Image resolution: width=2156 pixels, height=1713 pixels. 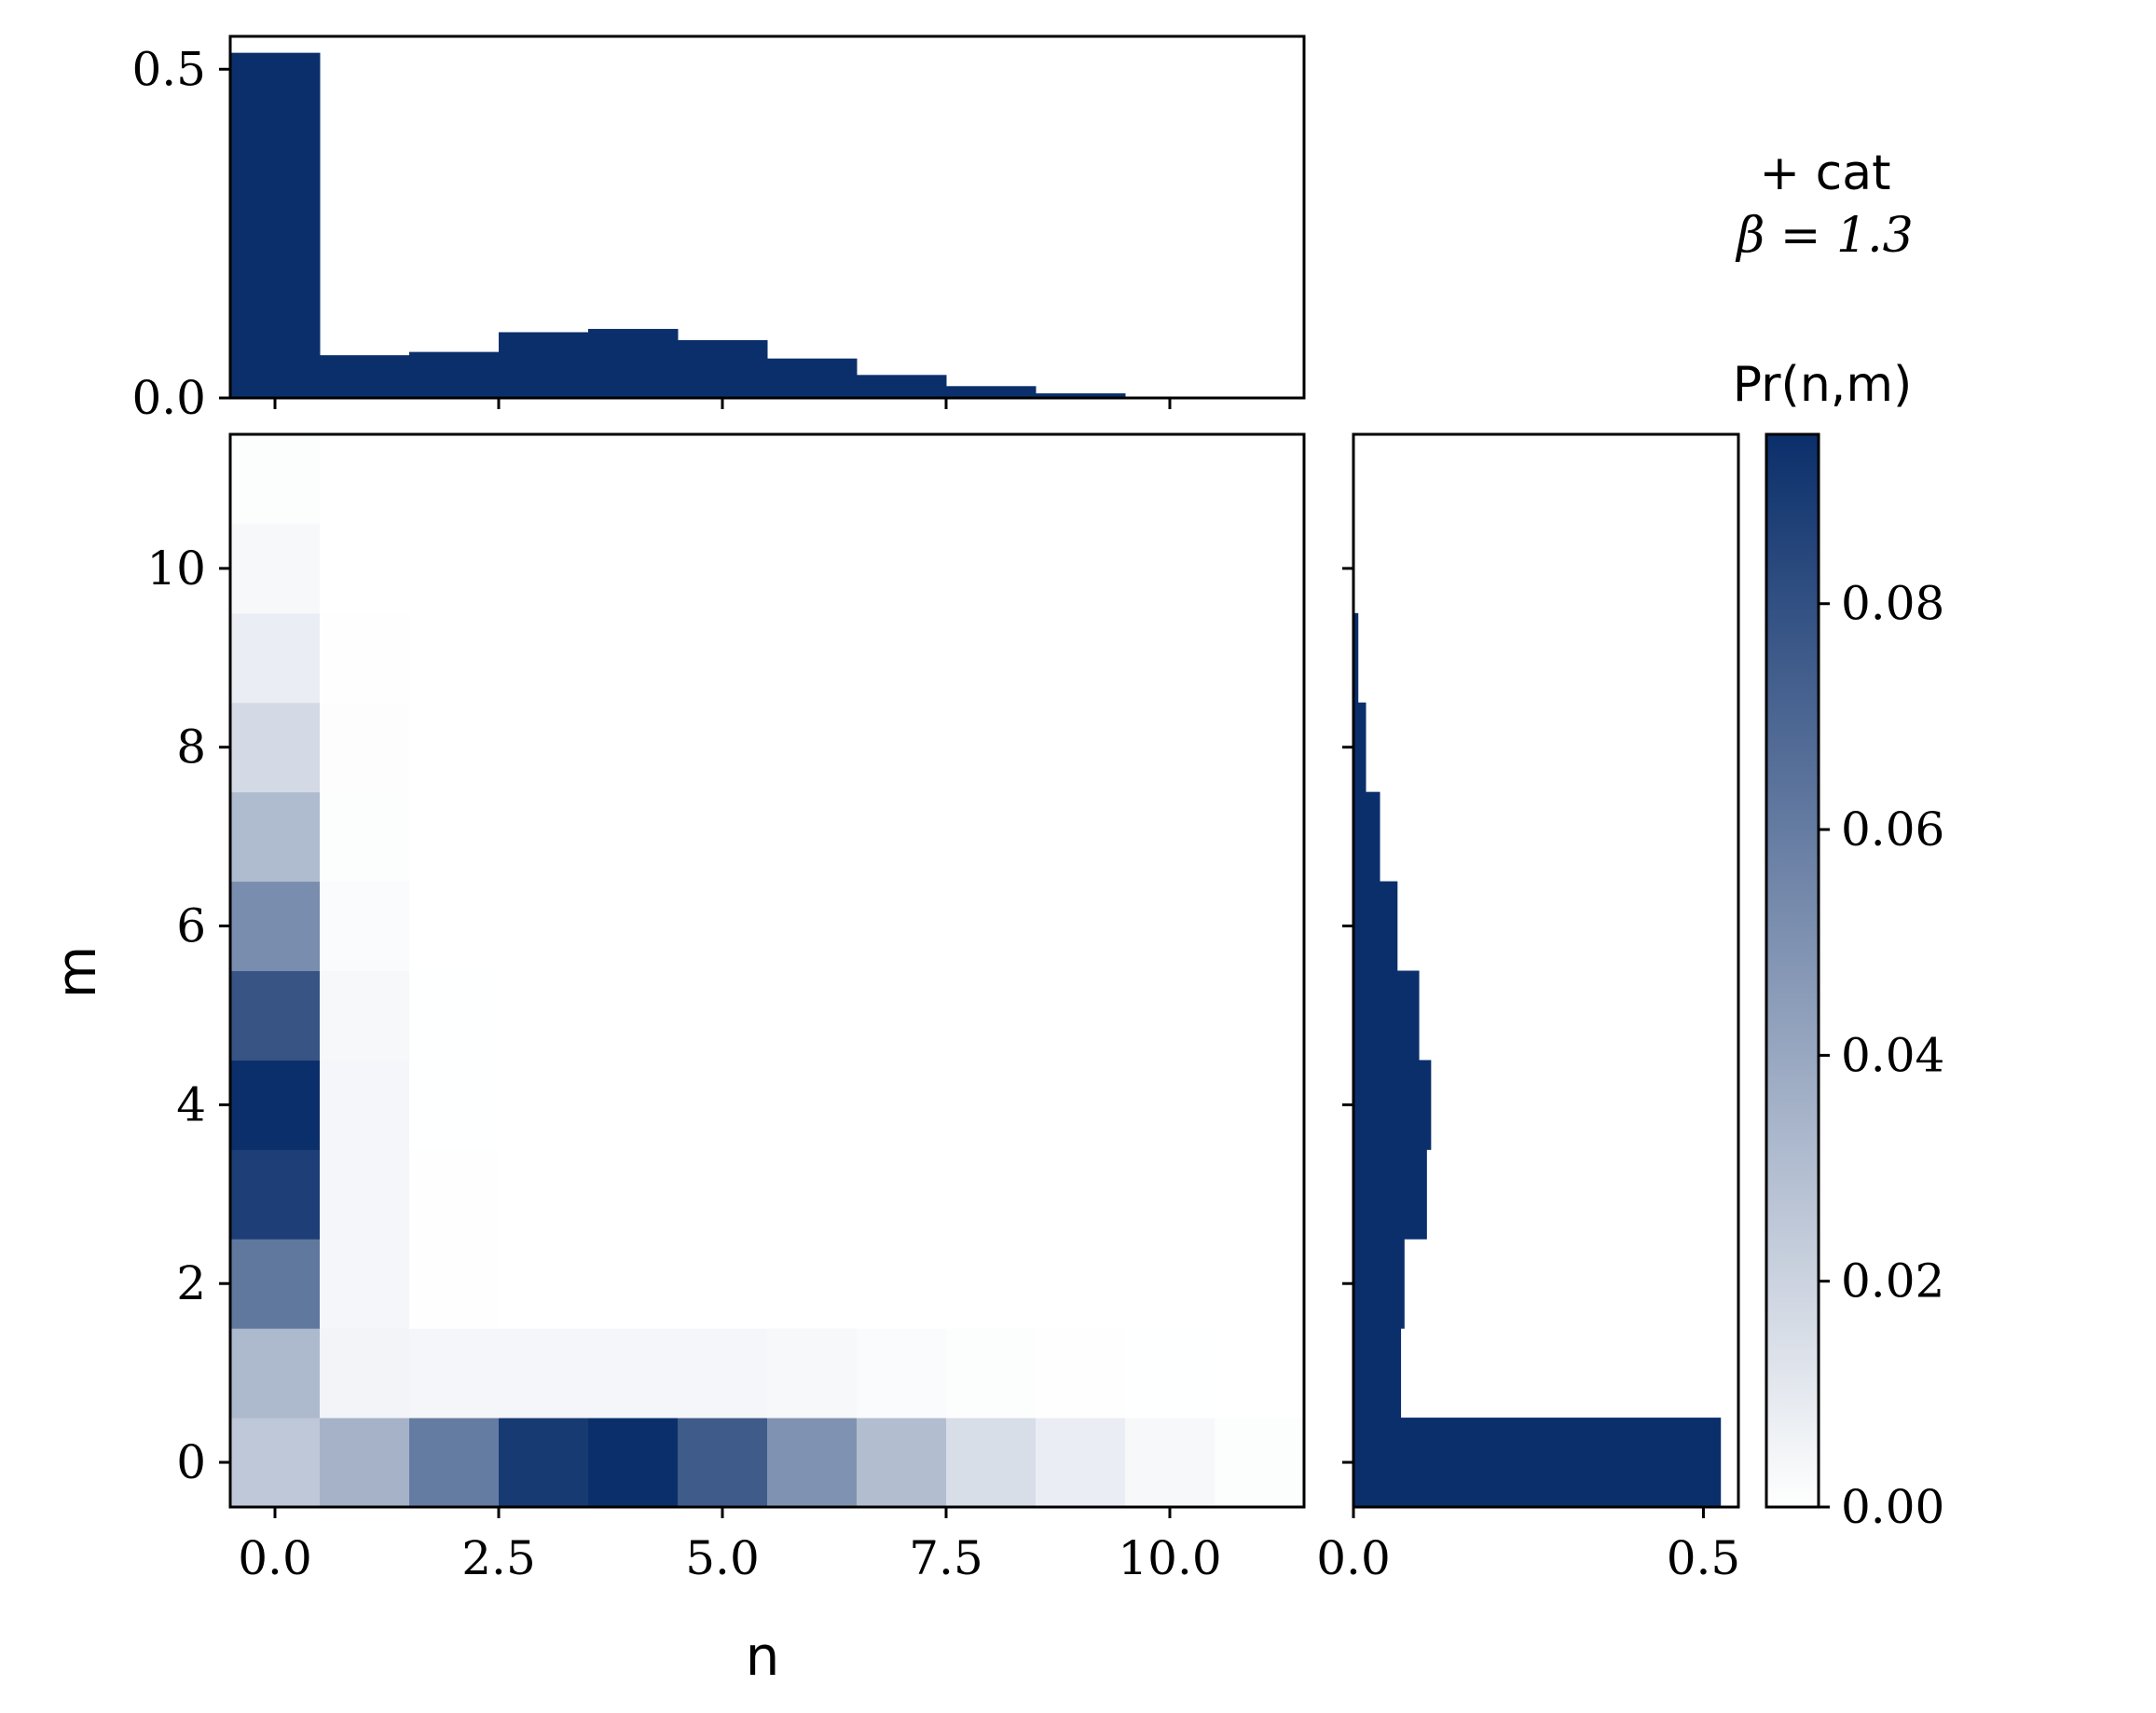 What do you see at coordinates (1793, 970) in the screenshot?
I see `colorbar-gradient` at bounding box center [1793, 970].